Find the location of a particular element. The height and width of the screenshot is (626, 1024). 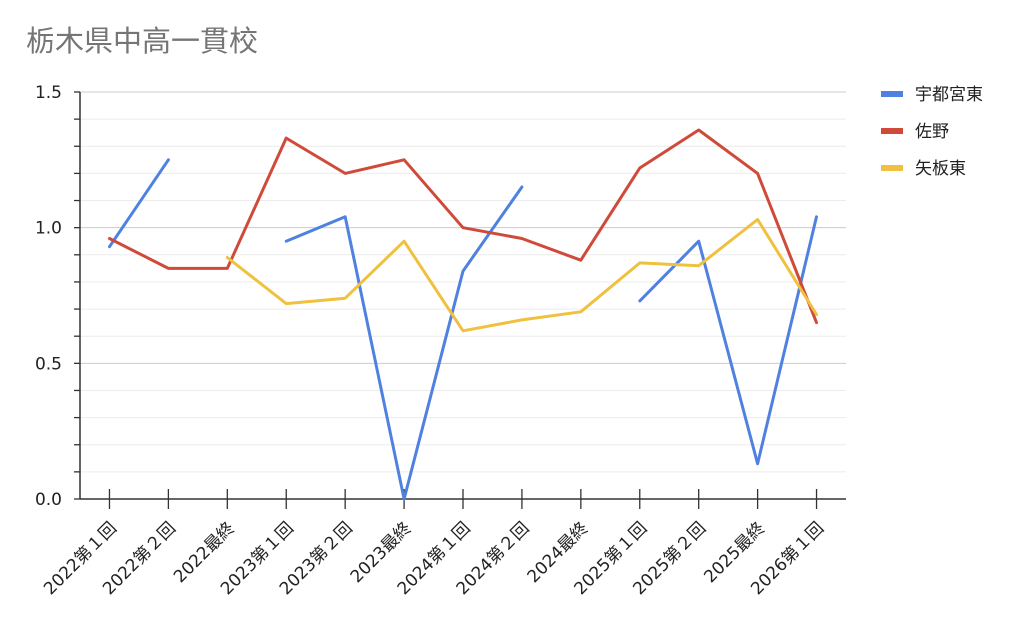

legend-label: 宇都宮東 is located at coordinates (949, 95).